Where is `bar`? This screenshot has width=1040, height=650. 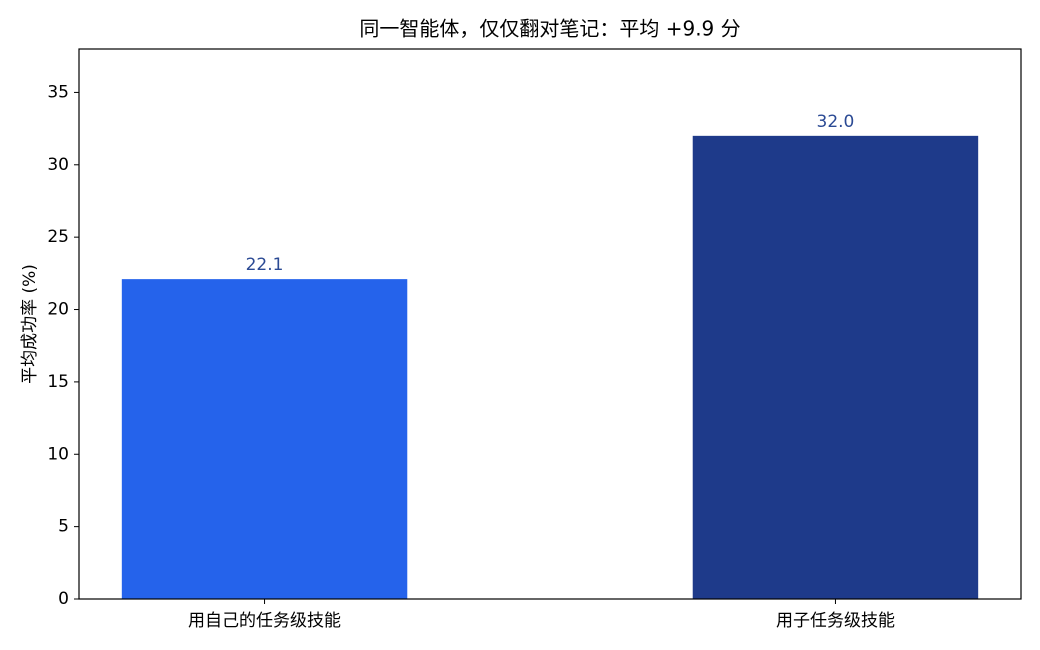
bar is located at coordinates (264, 439).